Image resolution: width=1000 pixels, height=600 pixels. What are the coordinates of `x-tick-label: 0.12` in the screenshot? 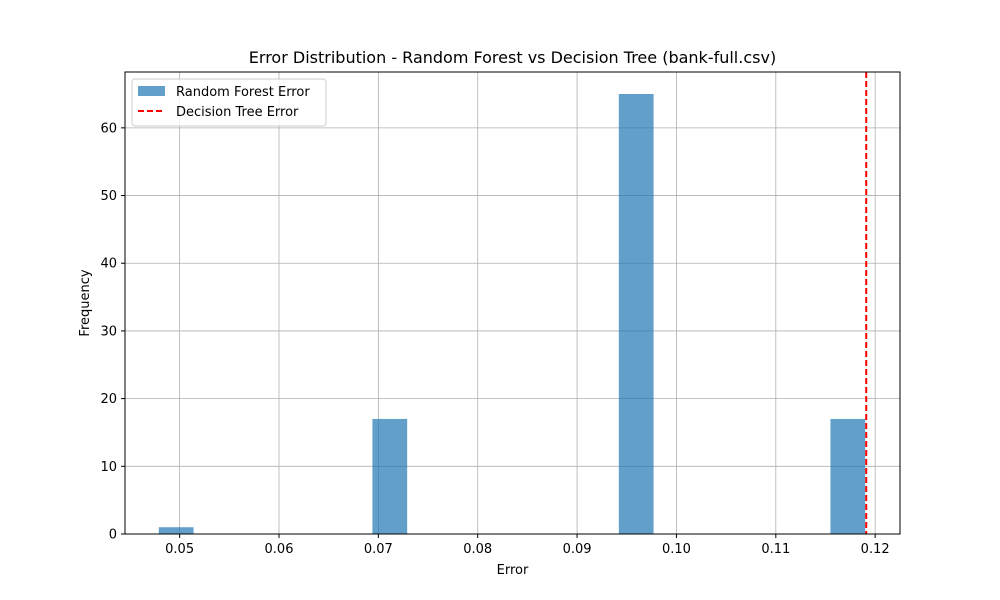 It's located at (875, 549).